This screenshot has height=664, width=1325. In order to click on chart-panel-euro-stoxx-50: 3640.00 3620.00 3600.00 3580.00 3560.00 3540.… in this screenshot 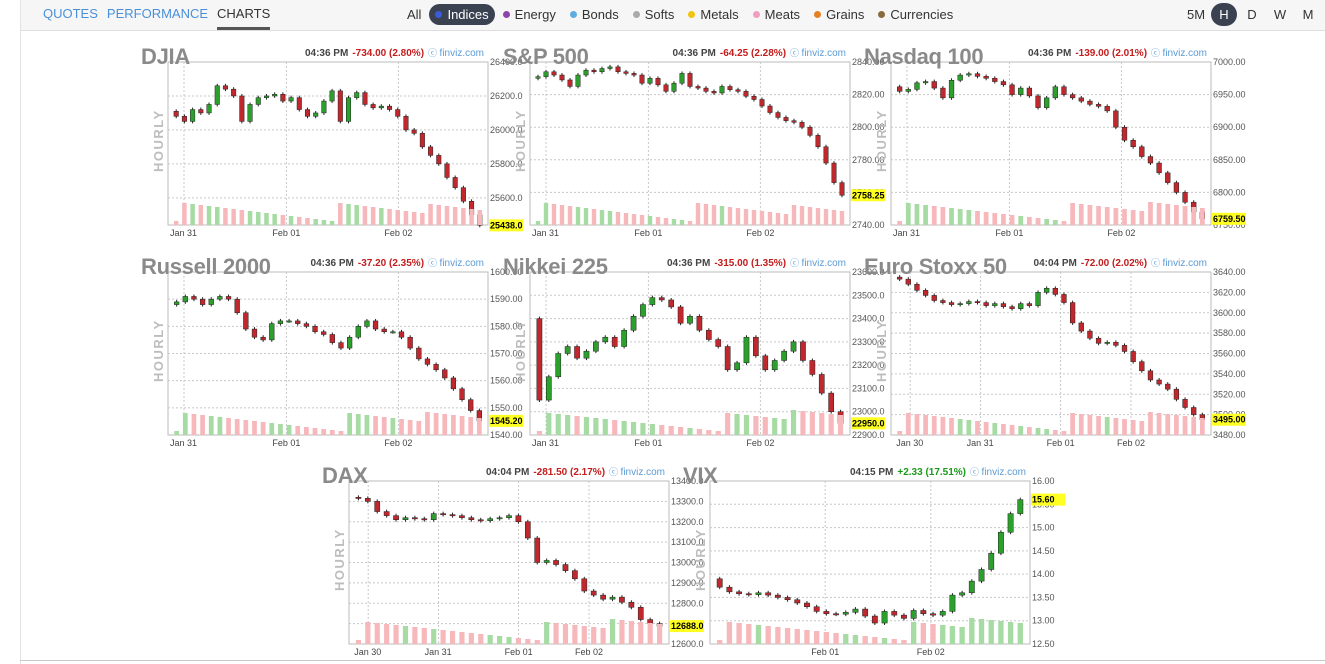, I will do `click(1055, 354)`.